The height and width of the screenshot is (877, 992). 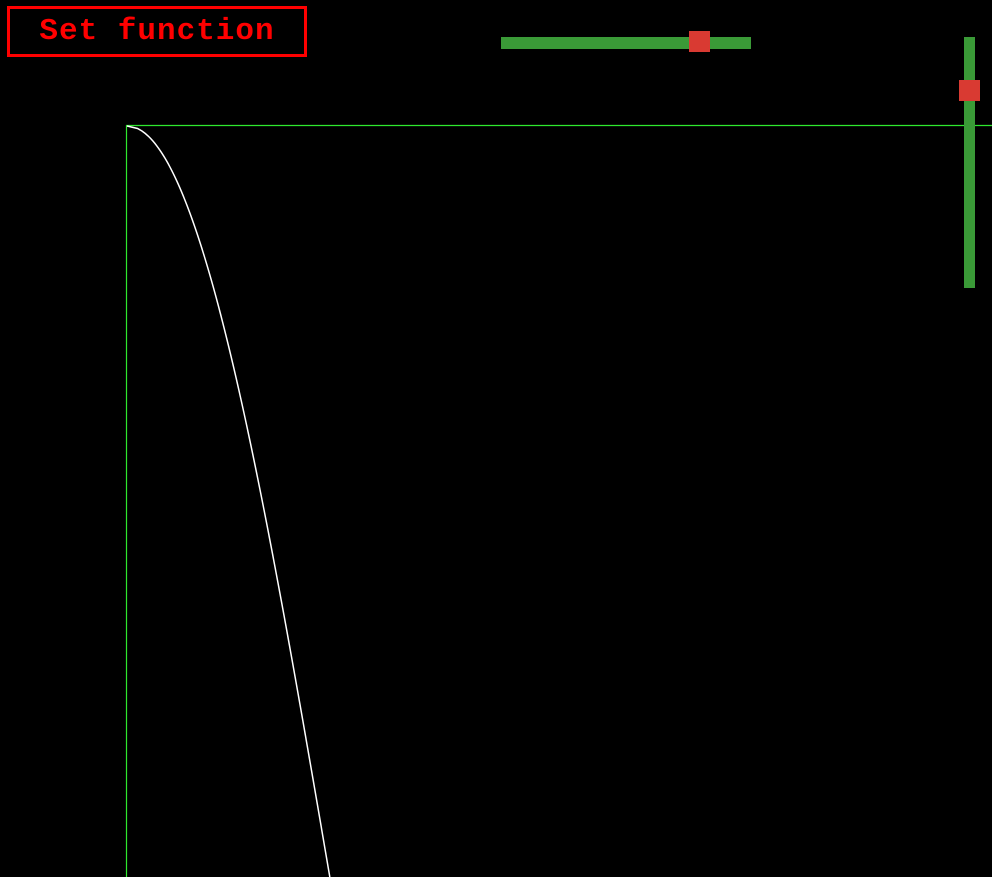 What do you see at coordinates (699, 41) in the screenshot?
I see `horizontal-slider-handle` at bounding box center [699, 41].